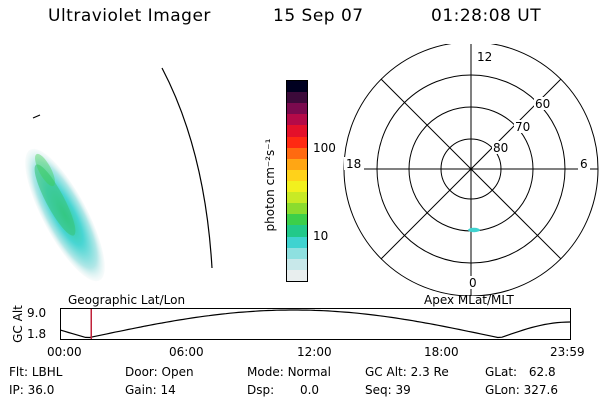 This screenshot has width=600, height=400. I want to click on polar-lat-60: 60, so click(542, 104).